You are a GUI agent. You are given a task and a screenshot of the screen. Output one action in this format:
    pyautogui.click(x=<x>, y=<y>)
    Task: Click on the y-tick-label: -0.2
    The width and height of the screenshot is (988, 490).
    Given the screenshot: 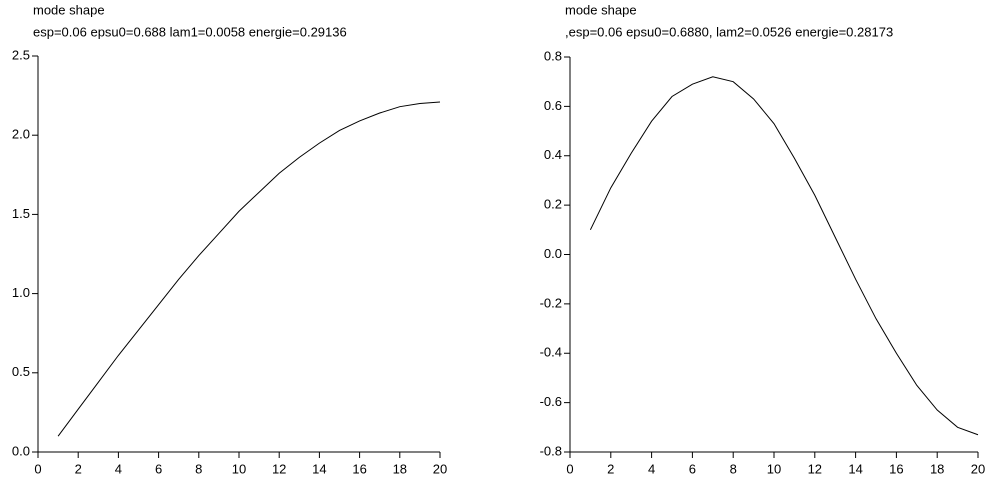 What is the action you would take?
    pyautogui.click(x=551, y=302)
    